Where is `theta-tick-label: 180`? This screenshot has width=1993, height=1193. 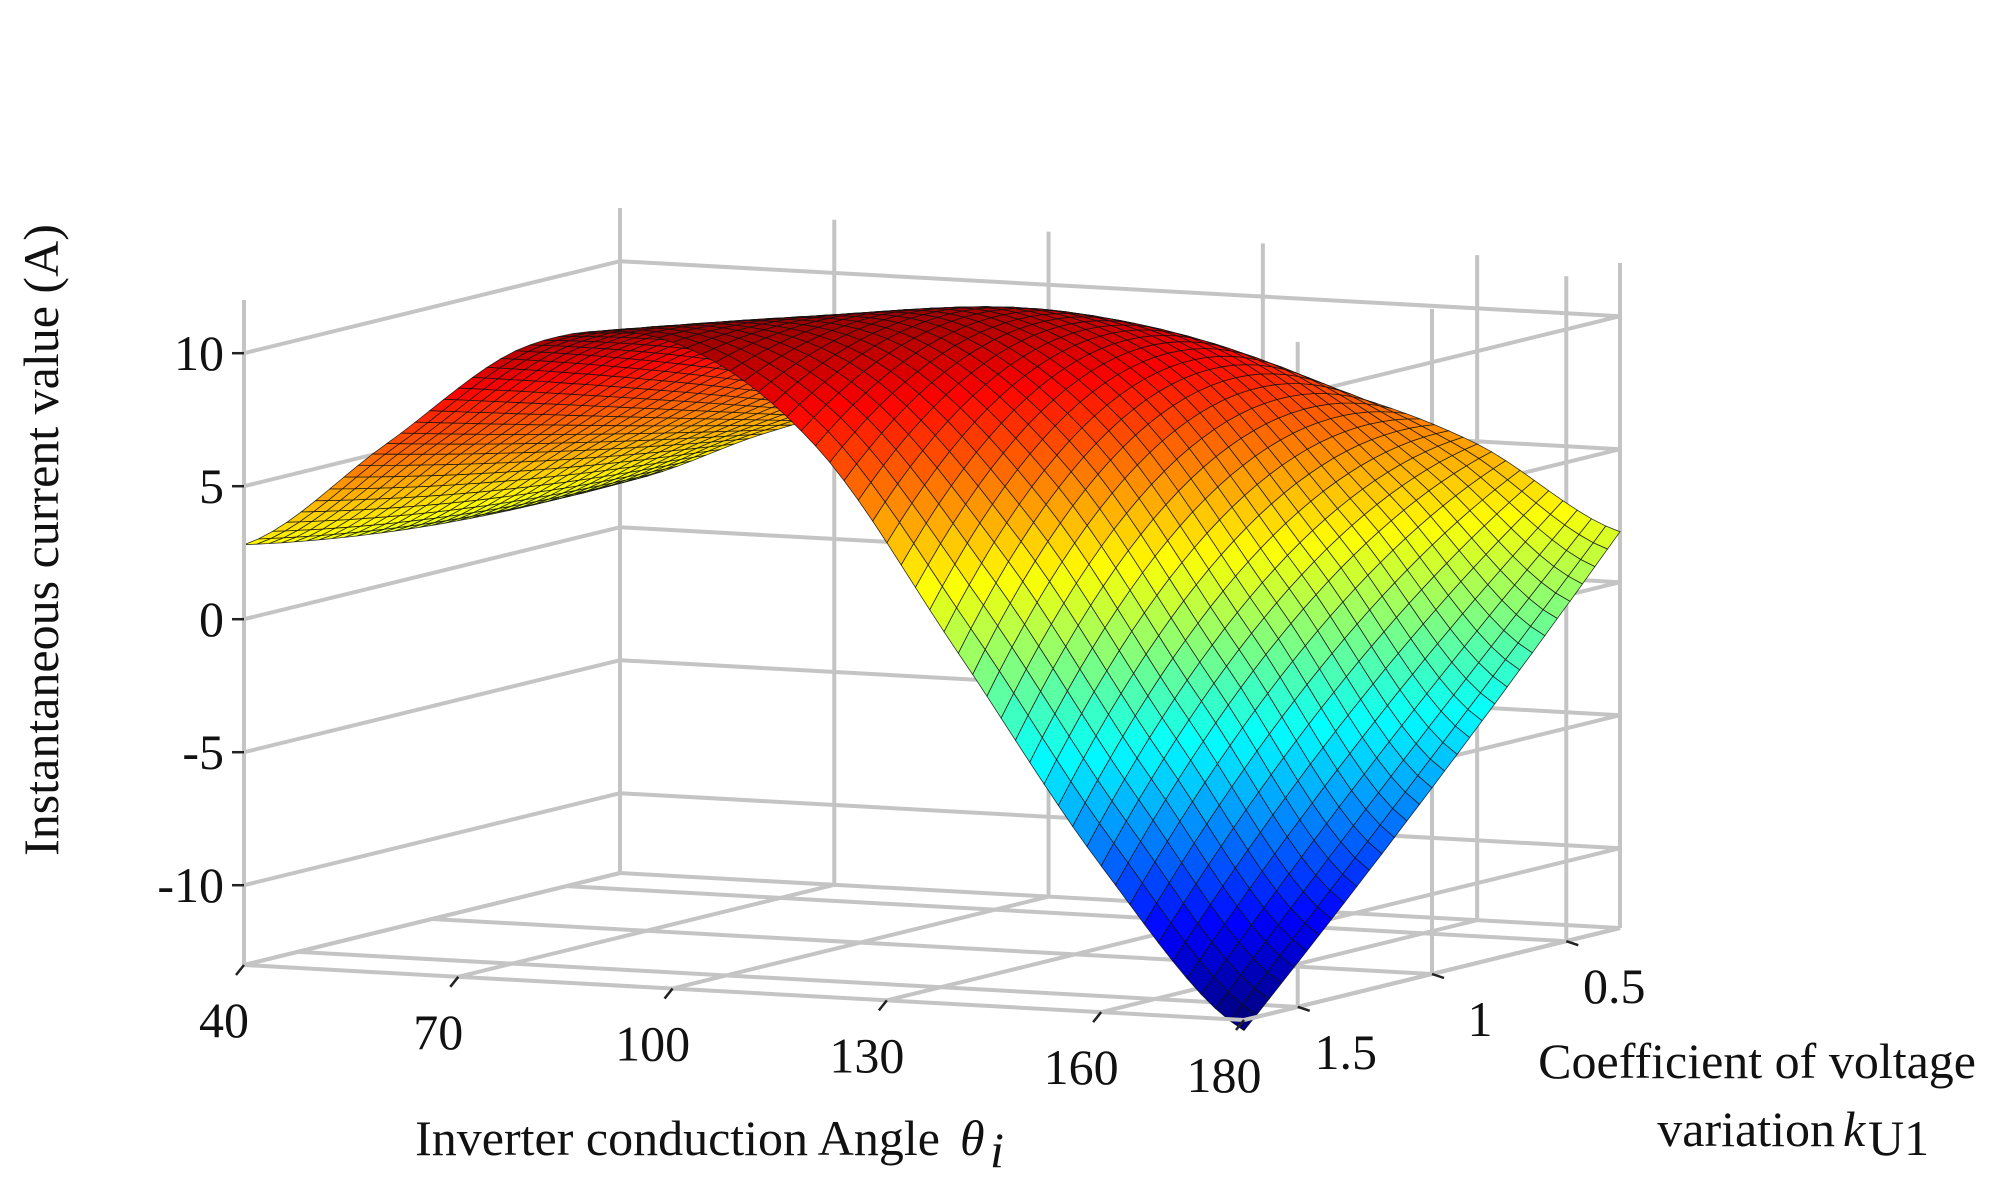 theta-tick-label: 180 is located at coordinates (1224, 1075).